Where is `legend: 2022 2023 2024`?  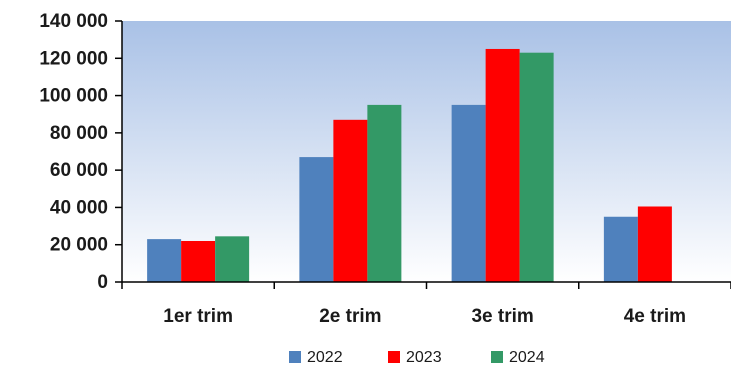 legend: 2022 2023 2024 is located at coordinates (417, 357).